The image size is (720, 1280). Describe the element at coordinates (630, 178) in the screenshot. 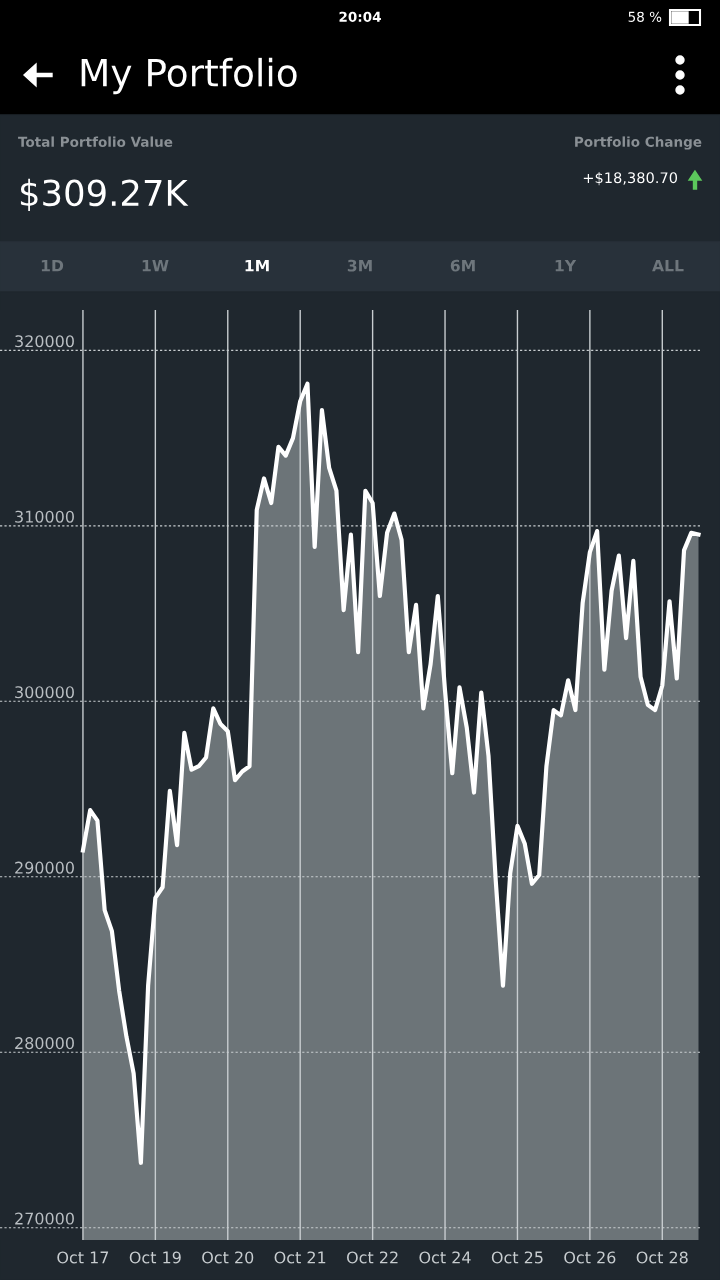

I see `text: +$18,380.70` at that location.